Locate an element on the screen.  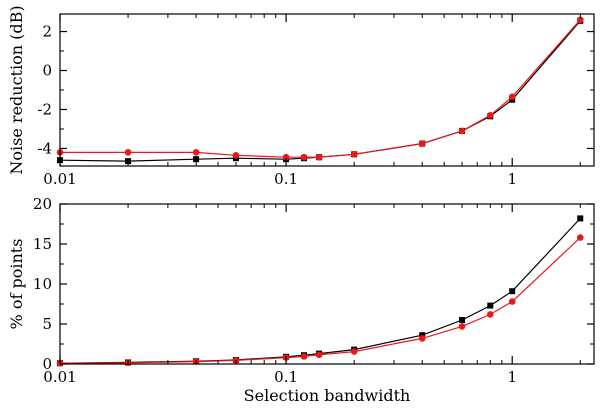
percent-points-y-tick-label-2: 10 is located at coordinates (42, 284).